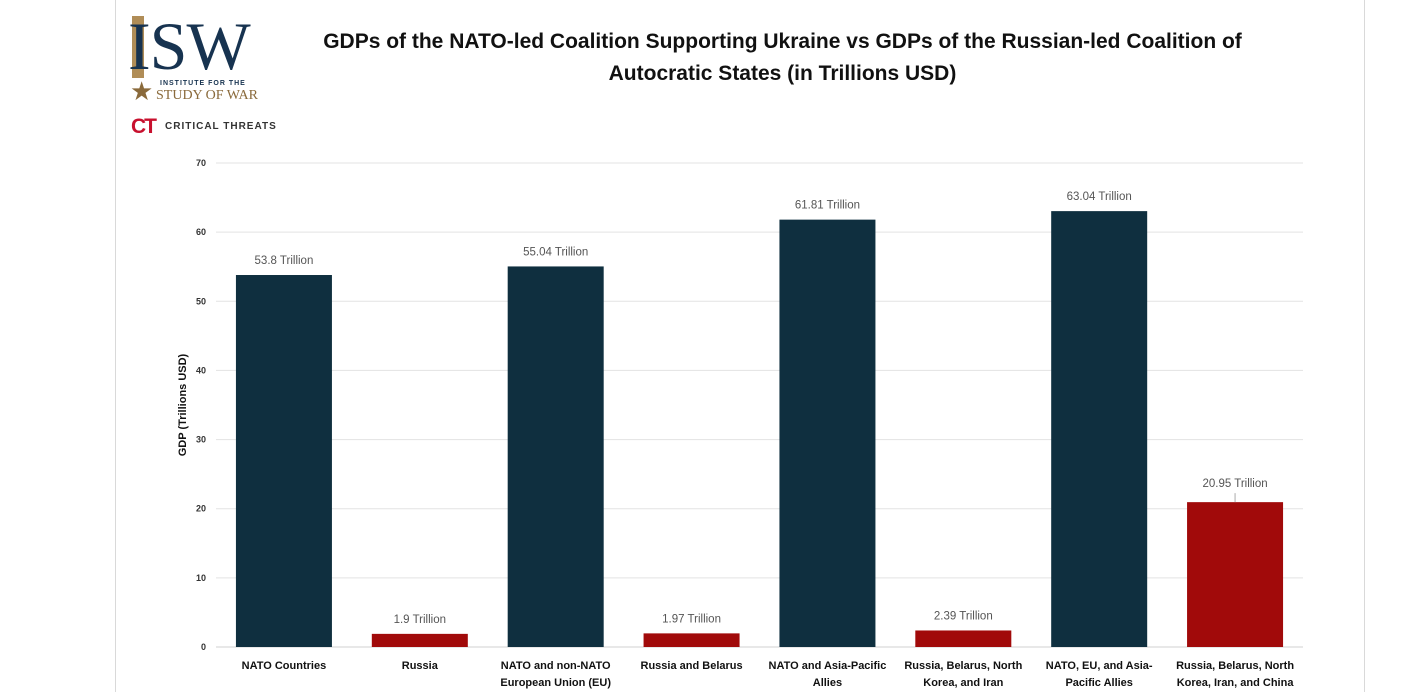  Describe the element at coordinates (963, 683) in the screenshot. I see `x-category-label: Korea, and Iran` at that location.